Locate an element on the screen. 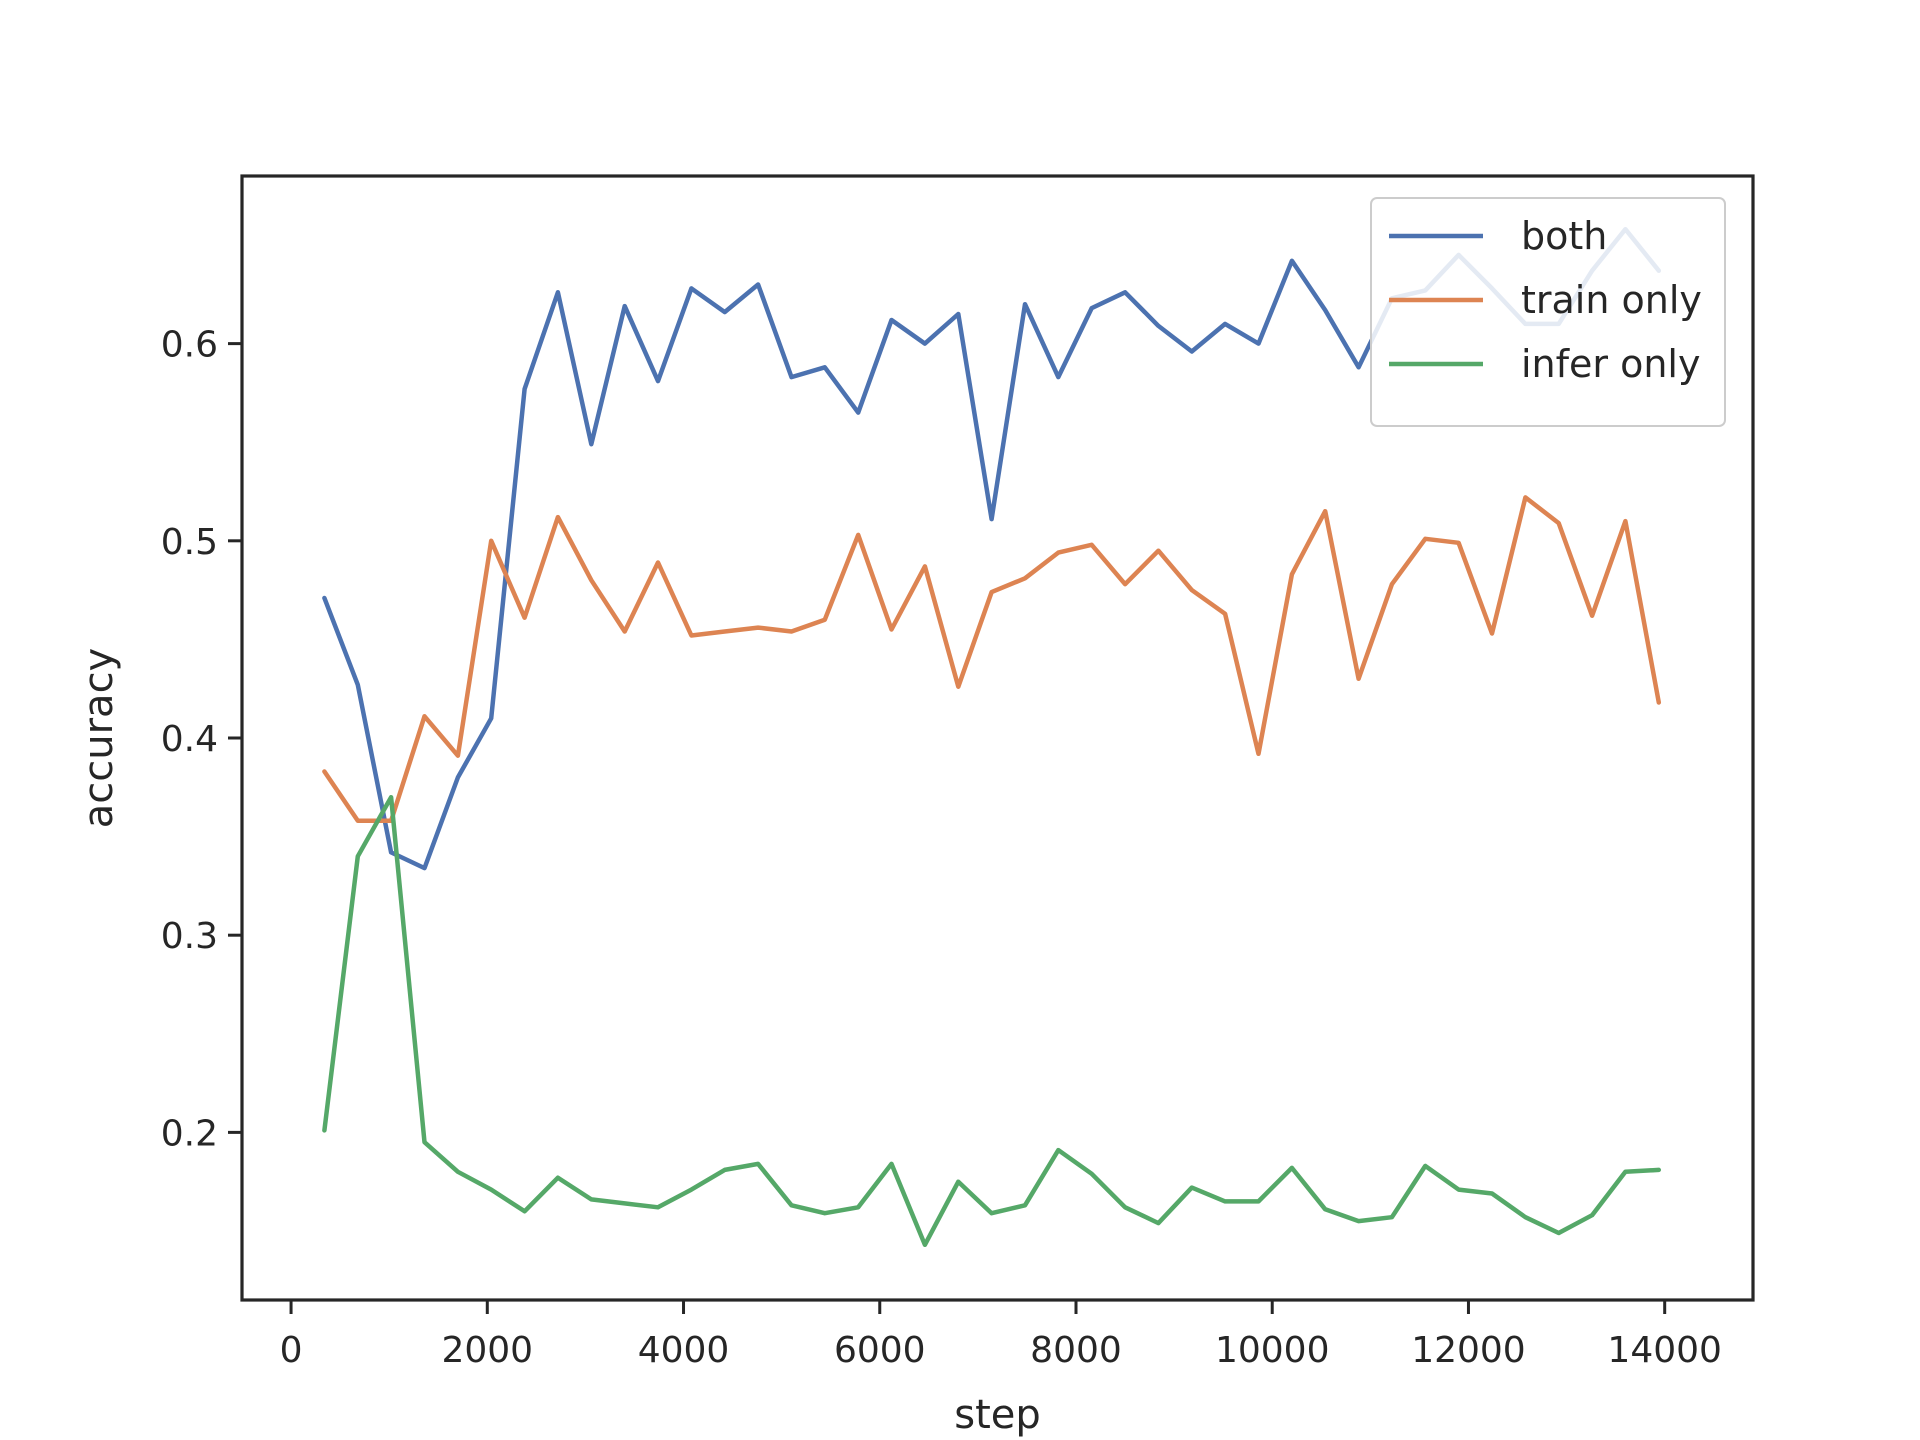 The image size is (1920, 1440). x-tick-label: 4000 is located at coordinates (684, 1350).